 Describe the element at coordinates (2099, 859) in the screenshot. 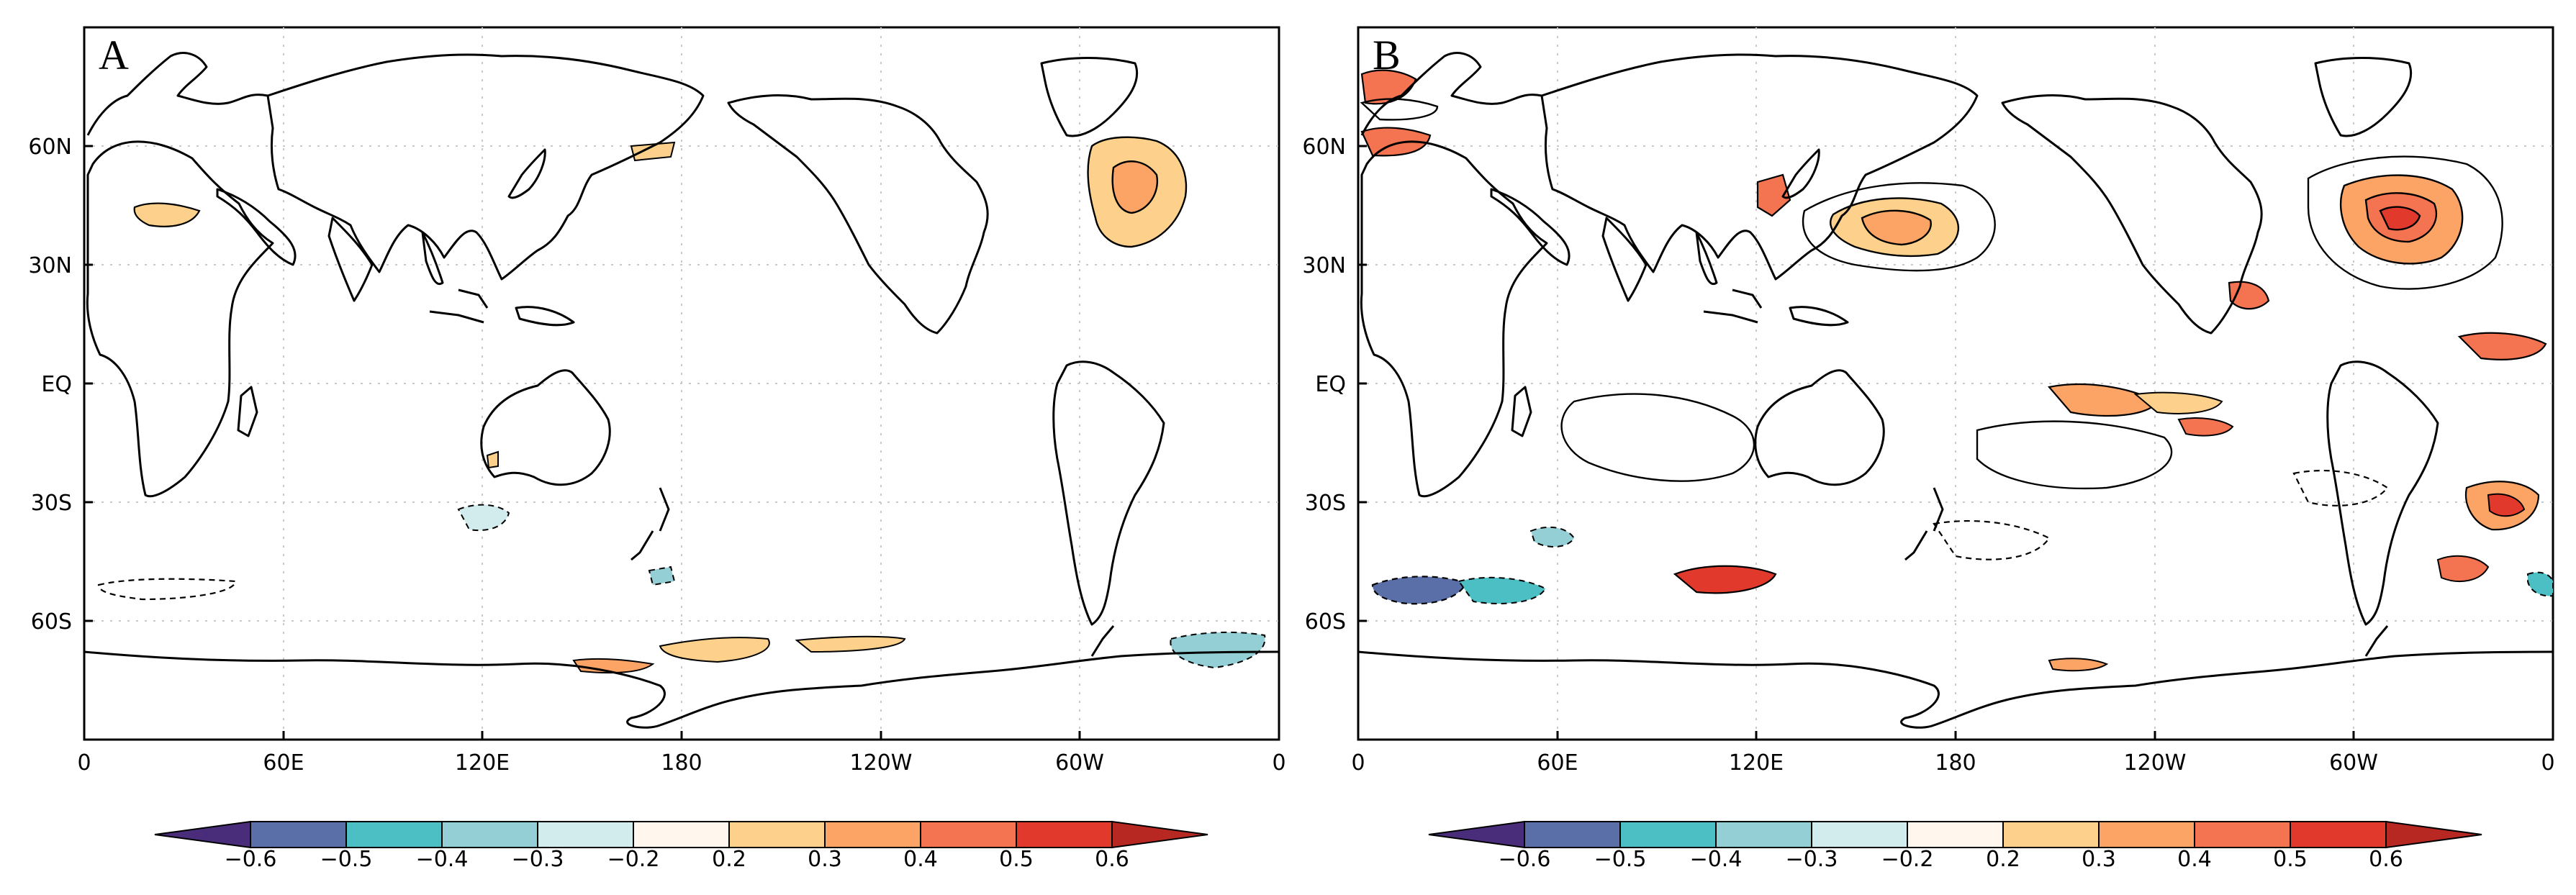

I see `panel-b-cb-label-03: 0.3` at that location.